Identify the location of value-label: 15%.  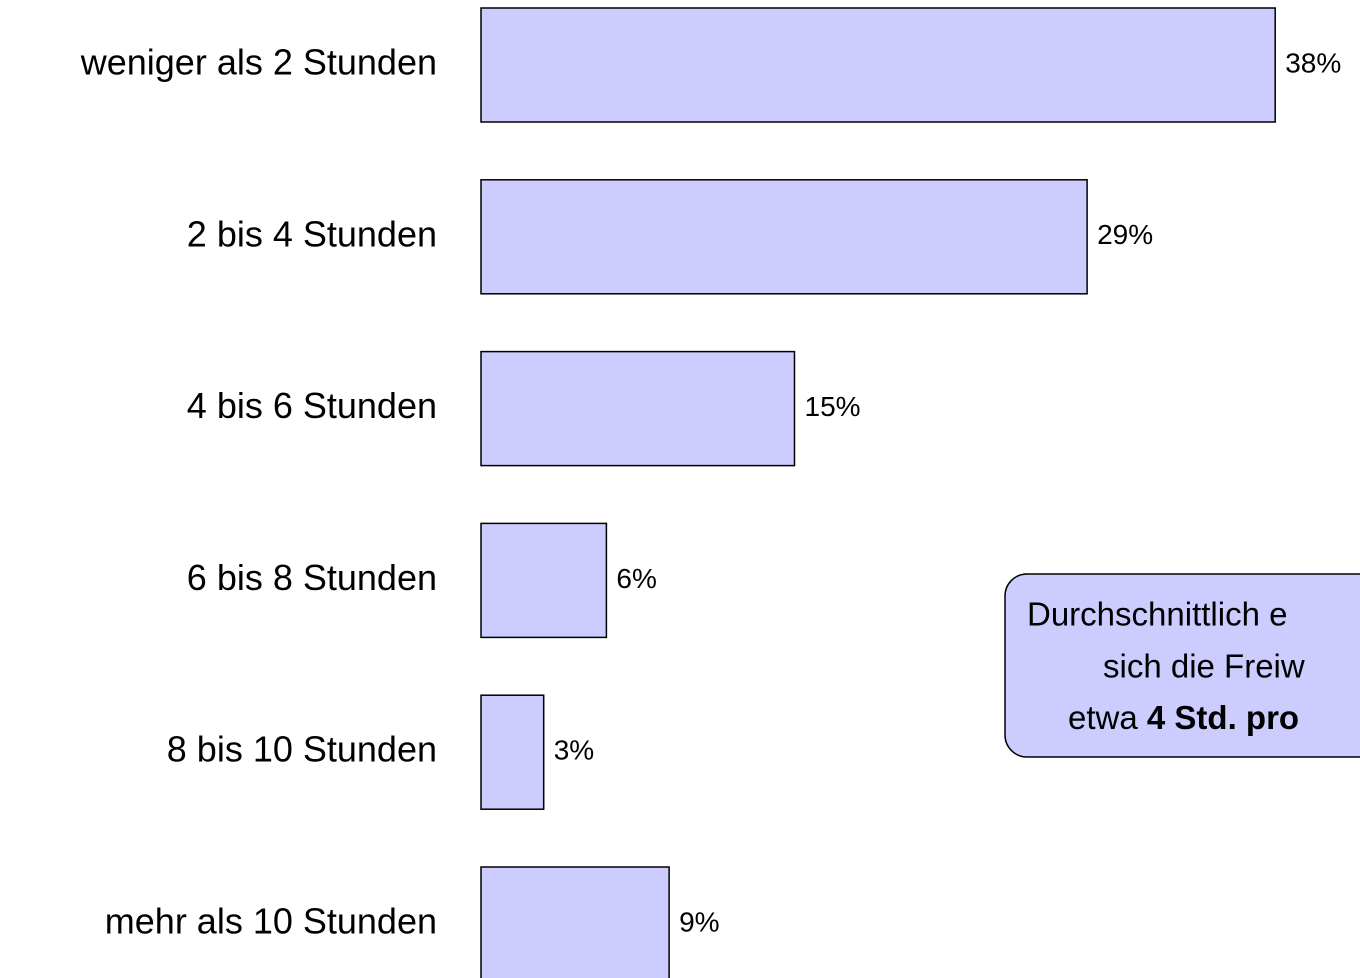
(833, 406).